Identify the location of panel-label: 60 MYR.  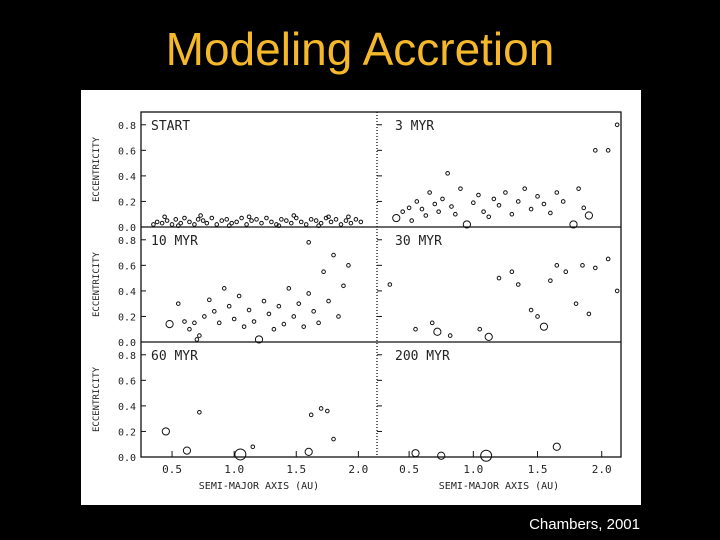
(174, 356).